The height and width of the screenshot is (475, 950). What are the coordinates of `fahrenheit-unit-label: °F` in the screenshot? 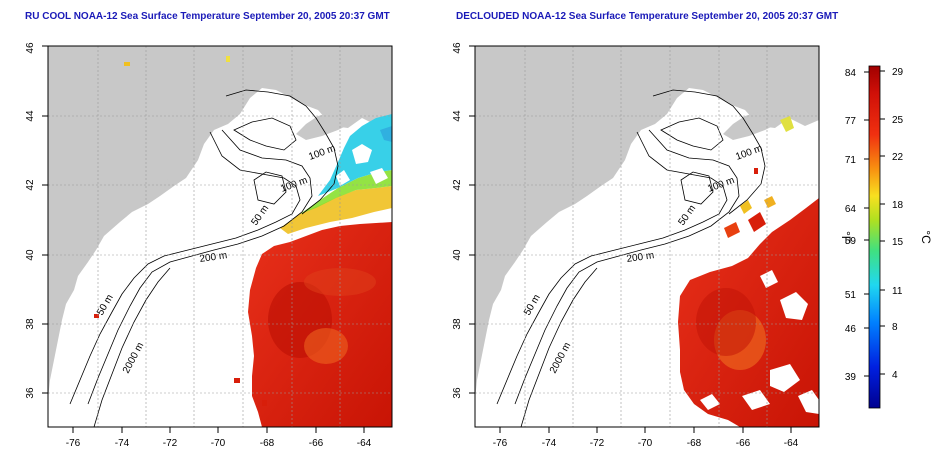 It's located at (846, 237).